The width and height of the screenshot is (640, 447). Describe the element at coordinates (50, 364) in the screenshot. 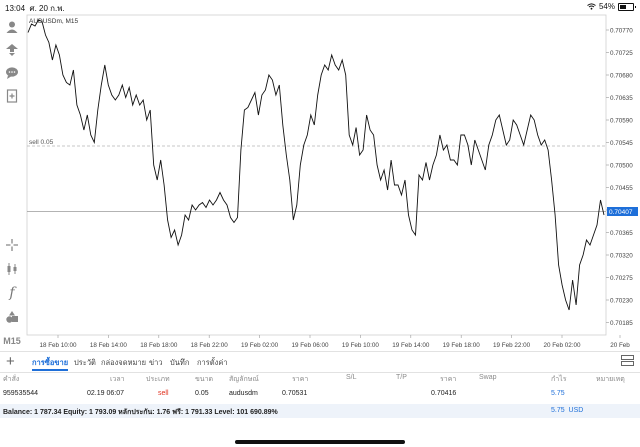

I see `tab-trade: การซื้อขาย` at that location.